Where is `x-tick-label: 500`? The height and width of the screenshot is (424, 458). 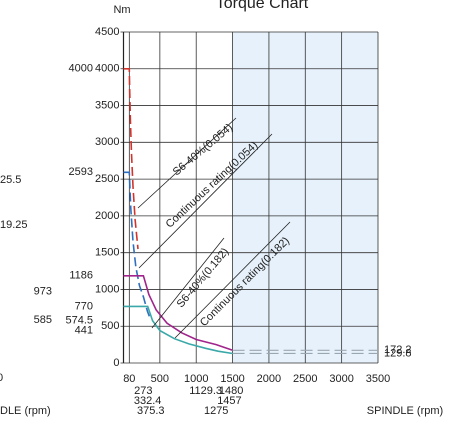
x-tick-label: 500 is located at coordinates (160, 379).